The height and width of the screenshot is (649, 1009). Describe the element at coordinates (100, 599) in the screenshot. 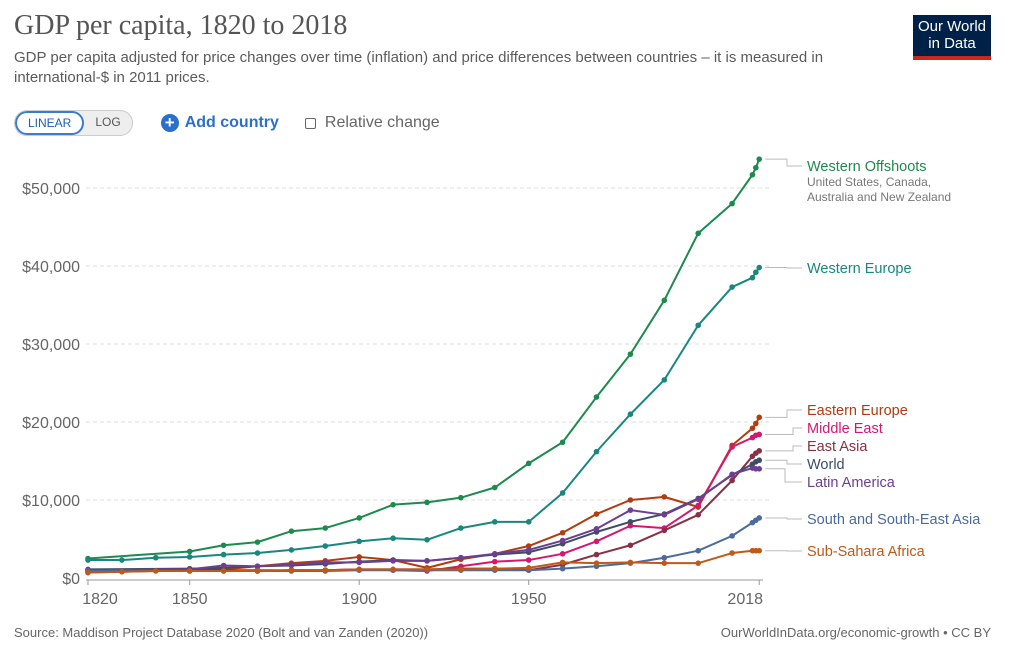

I see `x-tick-label: 1820` at that location.